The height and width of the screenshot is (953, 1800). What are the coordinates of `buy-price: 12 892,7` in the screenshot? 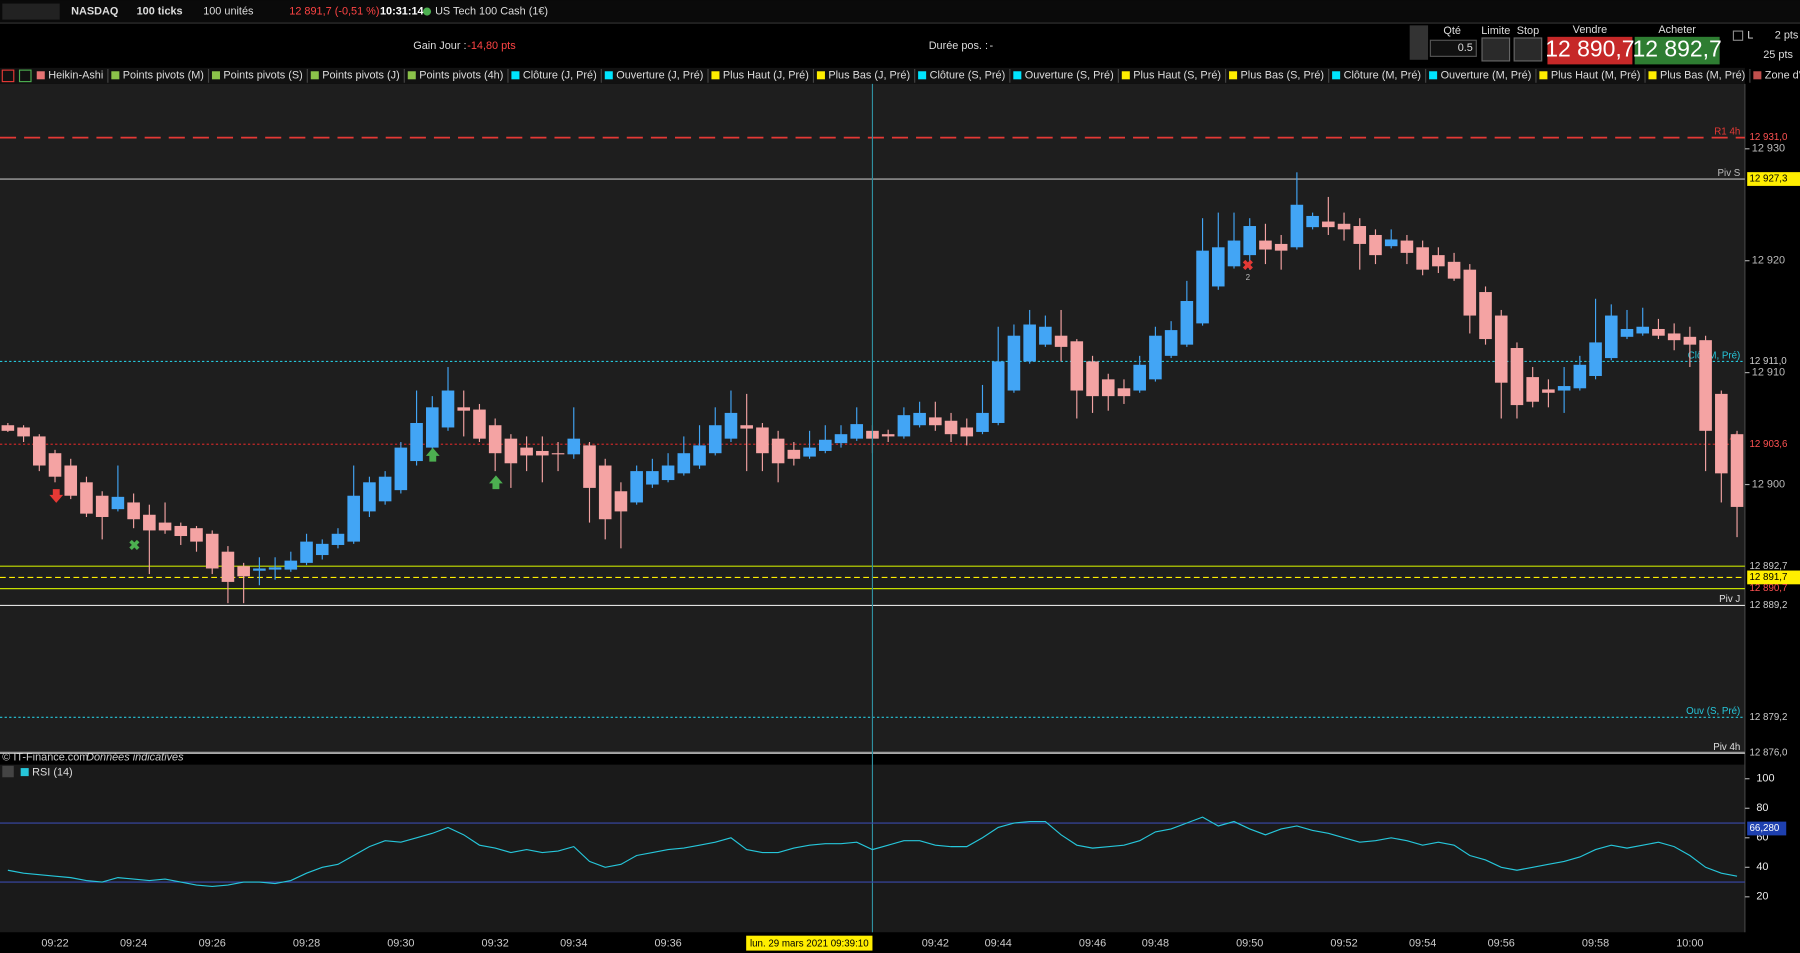 It's located at (1677, 49).